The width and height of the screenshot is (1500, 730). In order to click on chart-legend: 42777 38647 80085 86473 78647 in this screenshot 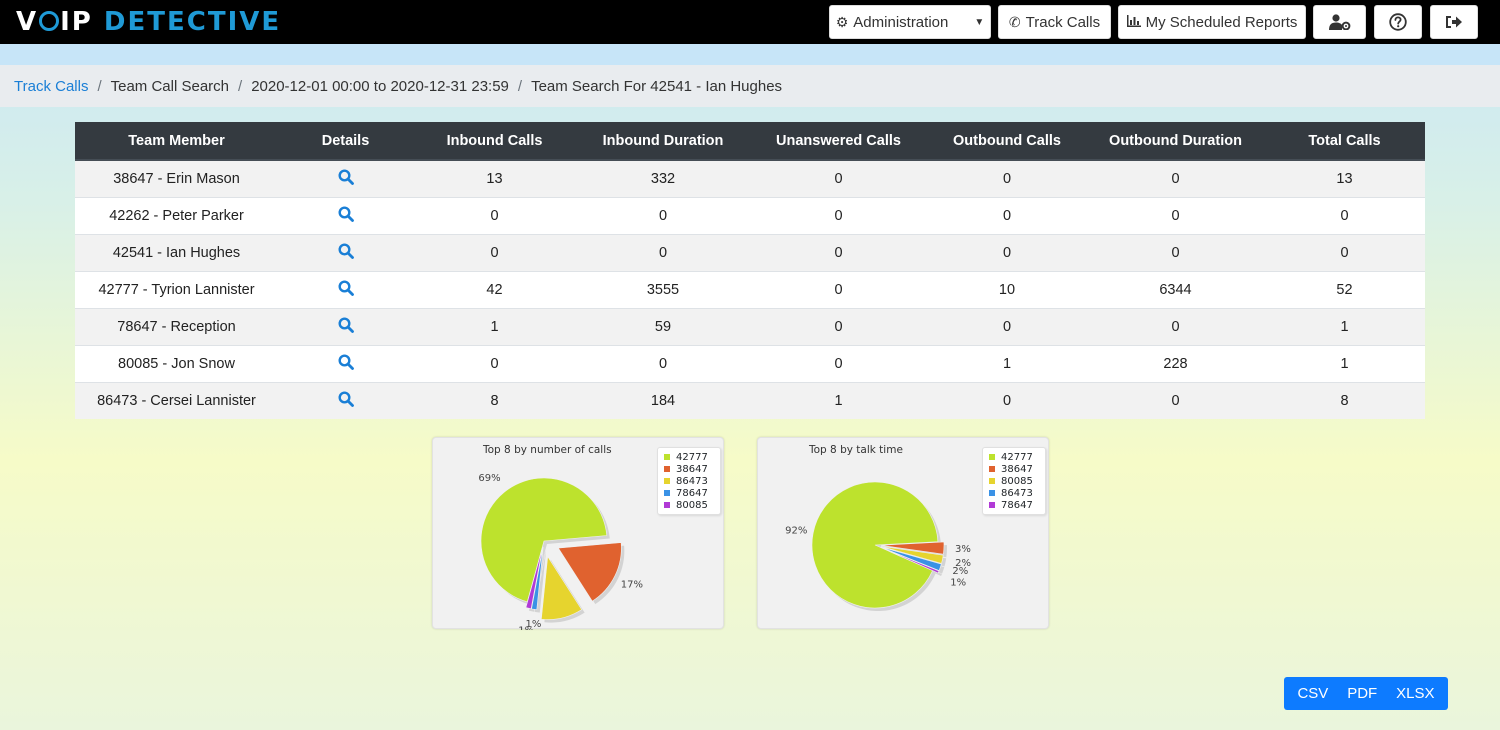, I will do `click(1014, 481)`.